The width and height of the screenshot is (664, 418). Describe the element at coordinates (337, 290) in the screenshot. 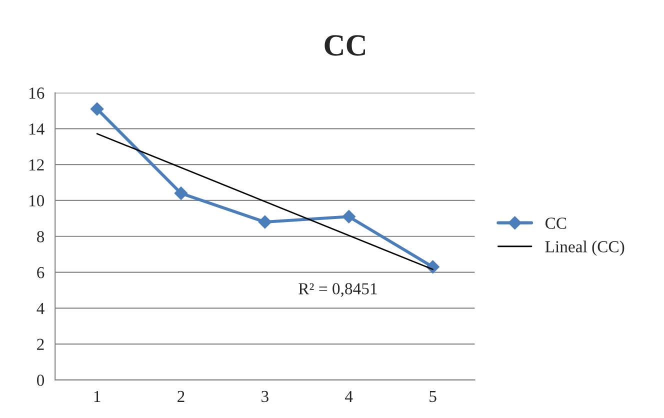

I see `annotation: R² = 0,8451` at that location.